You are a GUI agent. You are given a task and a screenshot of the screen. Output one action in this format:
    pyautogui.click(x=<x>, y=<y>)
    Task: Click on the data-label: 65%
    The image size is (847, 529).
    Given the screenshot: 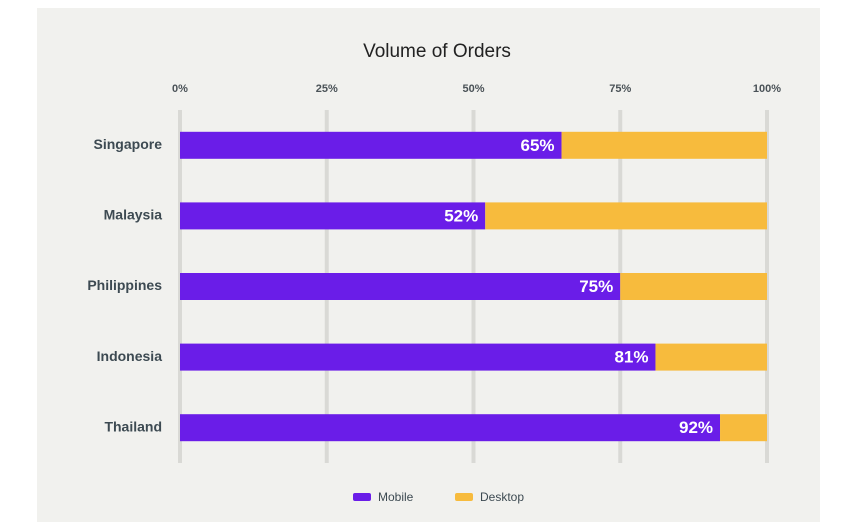 What is the action you would take?
    pyautogui.click(x=538, y=145)
    